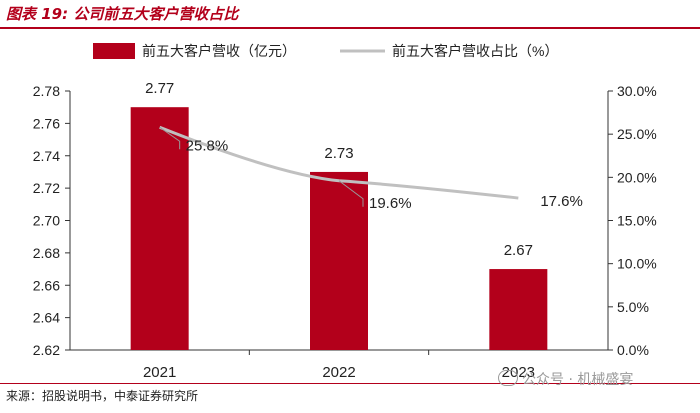 This screenshot has width=700, height=413. What do you see at coordinates (637, 134) in the screenshot?
I see `right-tick-label: 25.0%` at bounding box center [637, 134].